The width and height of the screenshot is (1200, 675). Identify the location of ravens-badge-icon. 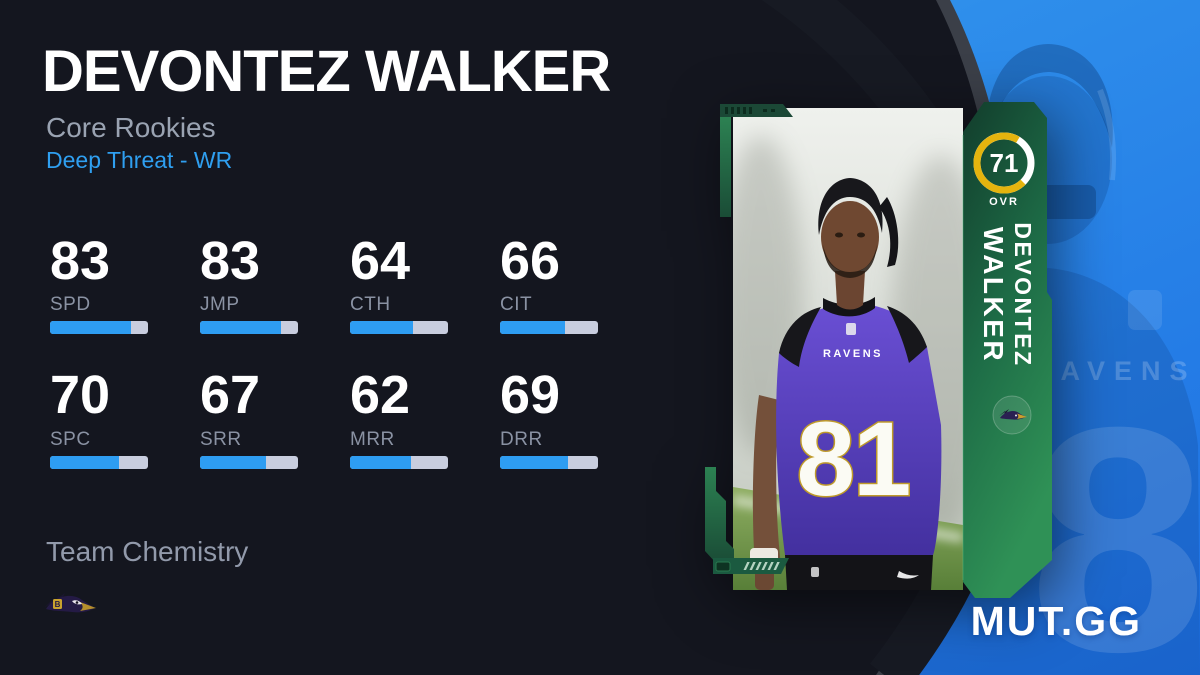
(1013, 414).